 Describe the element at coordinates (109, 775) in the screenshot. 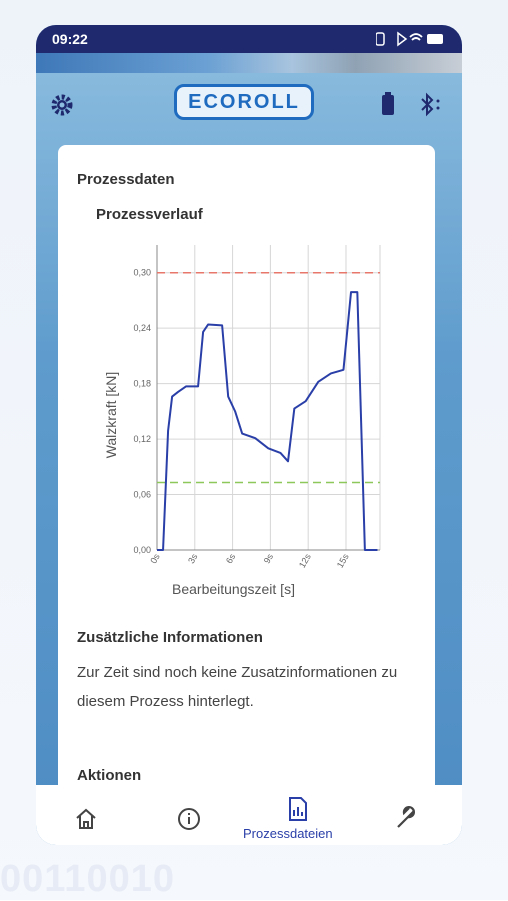

I see `actions-title: Aktionen` at that location.